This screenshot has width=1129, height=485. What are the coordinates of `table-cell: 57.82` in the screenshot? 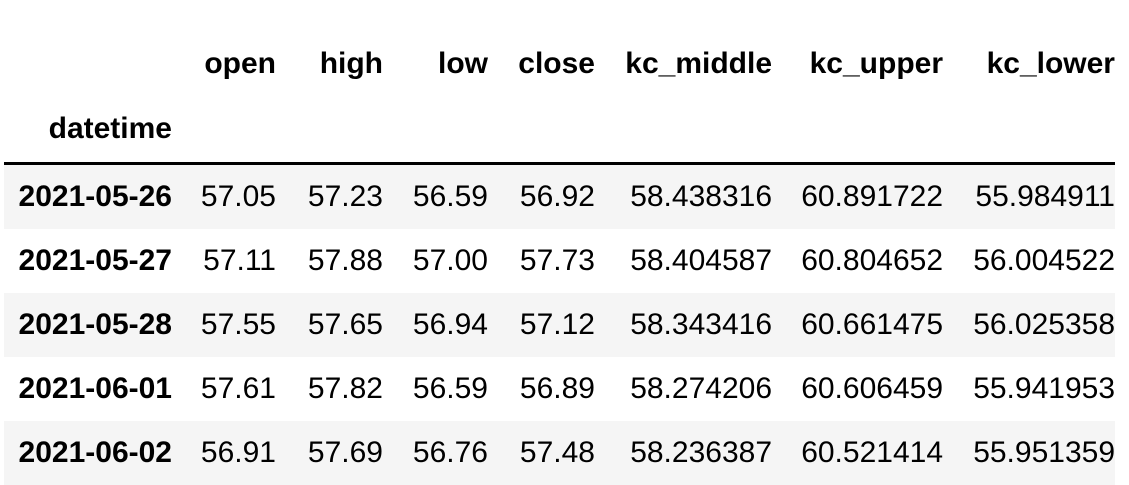 It's located at (345, 388).